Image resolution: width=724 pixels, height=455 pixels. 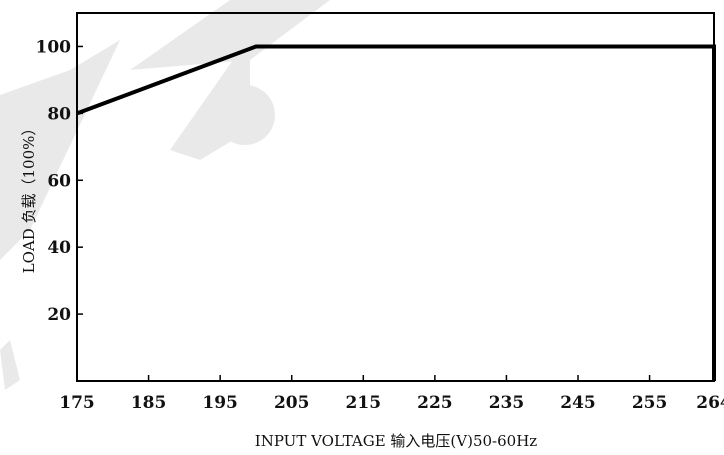 What do you see at coordinates (292, 403) in the screenshot?
I see `x-tick-label: 205` at bounding box center [292, 403].